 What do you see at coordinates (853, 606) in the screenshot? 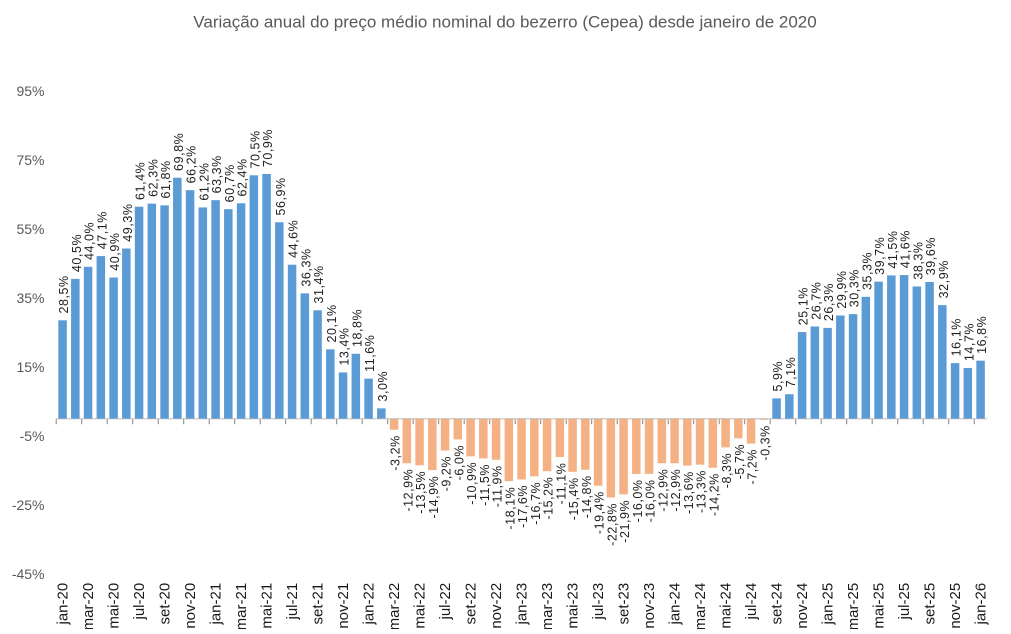
I see `svg-text: mar-25` at bounding box center [853, 606].